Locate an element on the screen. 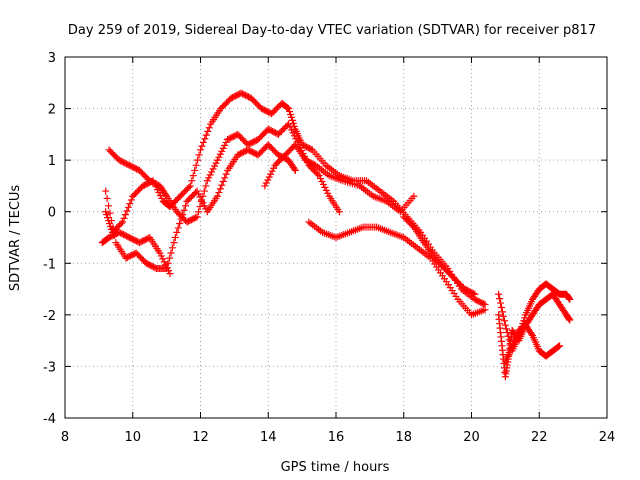 Image resolution: width=640 pixels, height=480 pixels. x-tick-label: 10 is located at coordinates (132, 437).